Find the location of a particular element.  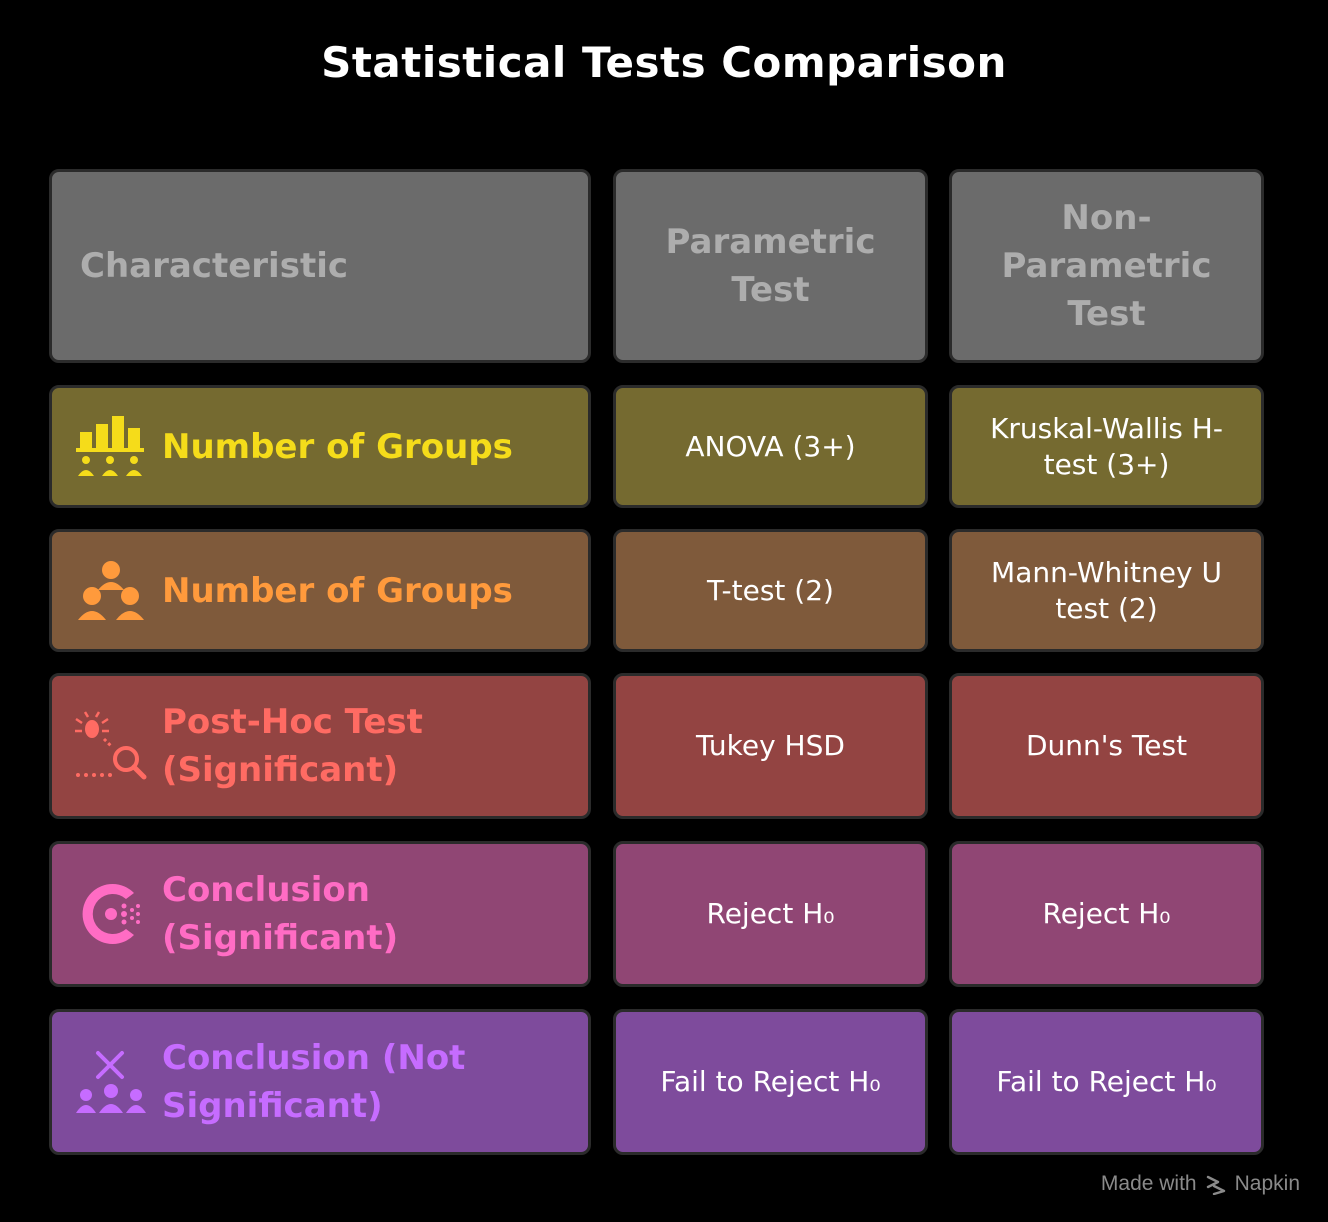

parametric-value: T-test (2) is located at coordinates (770, 590).